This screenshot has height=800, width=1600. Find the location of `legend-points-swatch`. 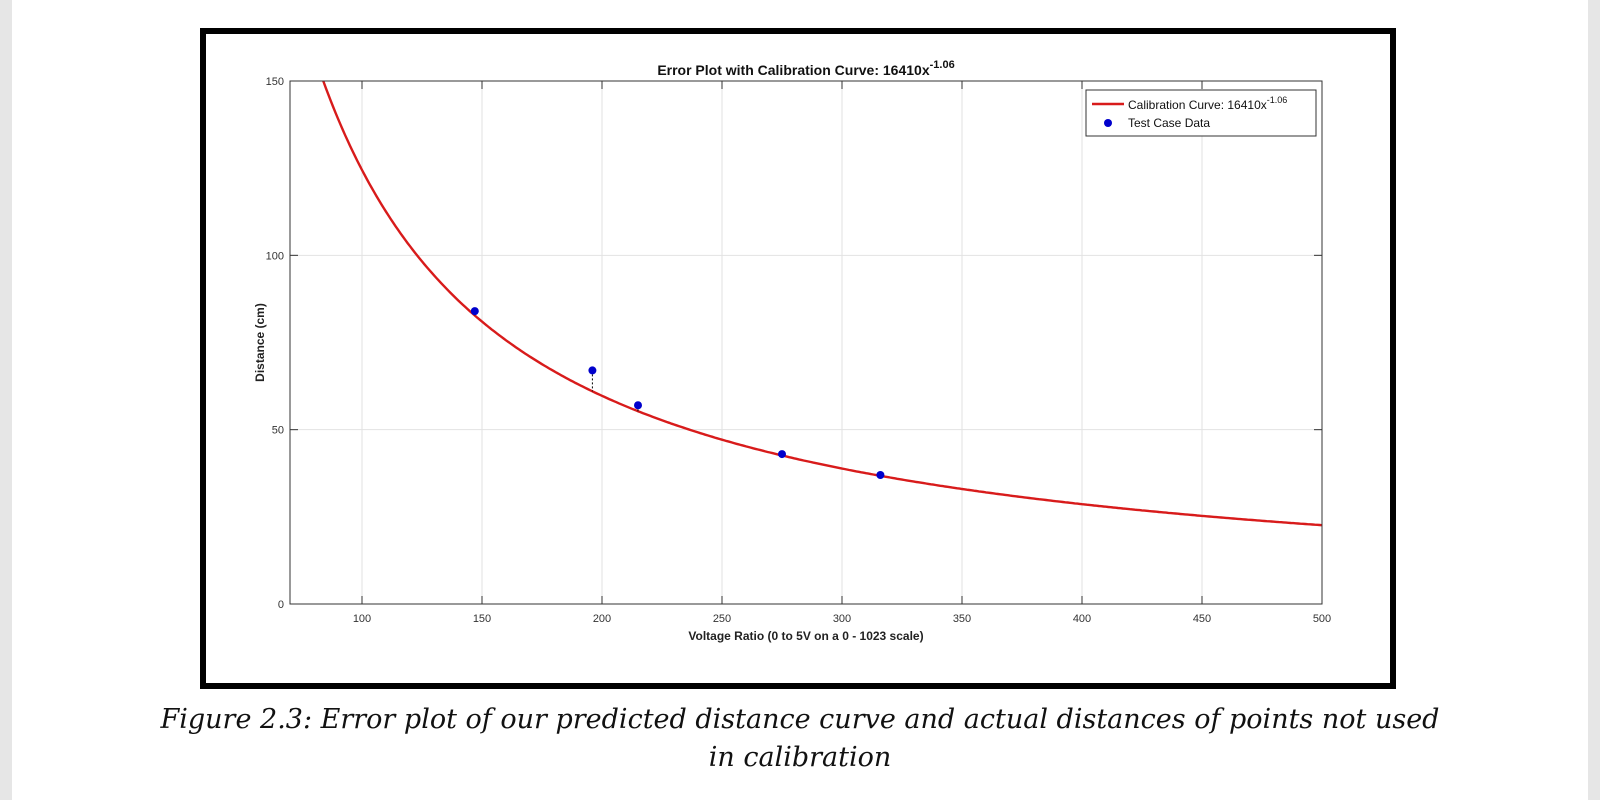

legend-points-swatch is located at coordinates (1108, 123).